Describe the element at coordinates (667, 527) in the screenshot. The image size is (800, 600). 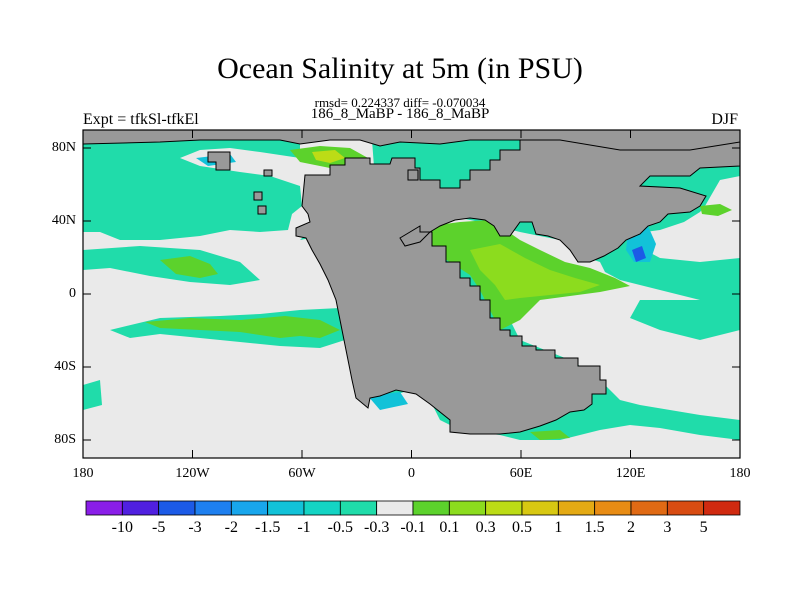
I see `colorbar-label: 3` at that location.